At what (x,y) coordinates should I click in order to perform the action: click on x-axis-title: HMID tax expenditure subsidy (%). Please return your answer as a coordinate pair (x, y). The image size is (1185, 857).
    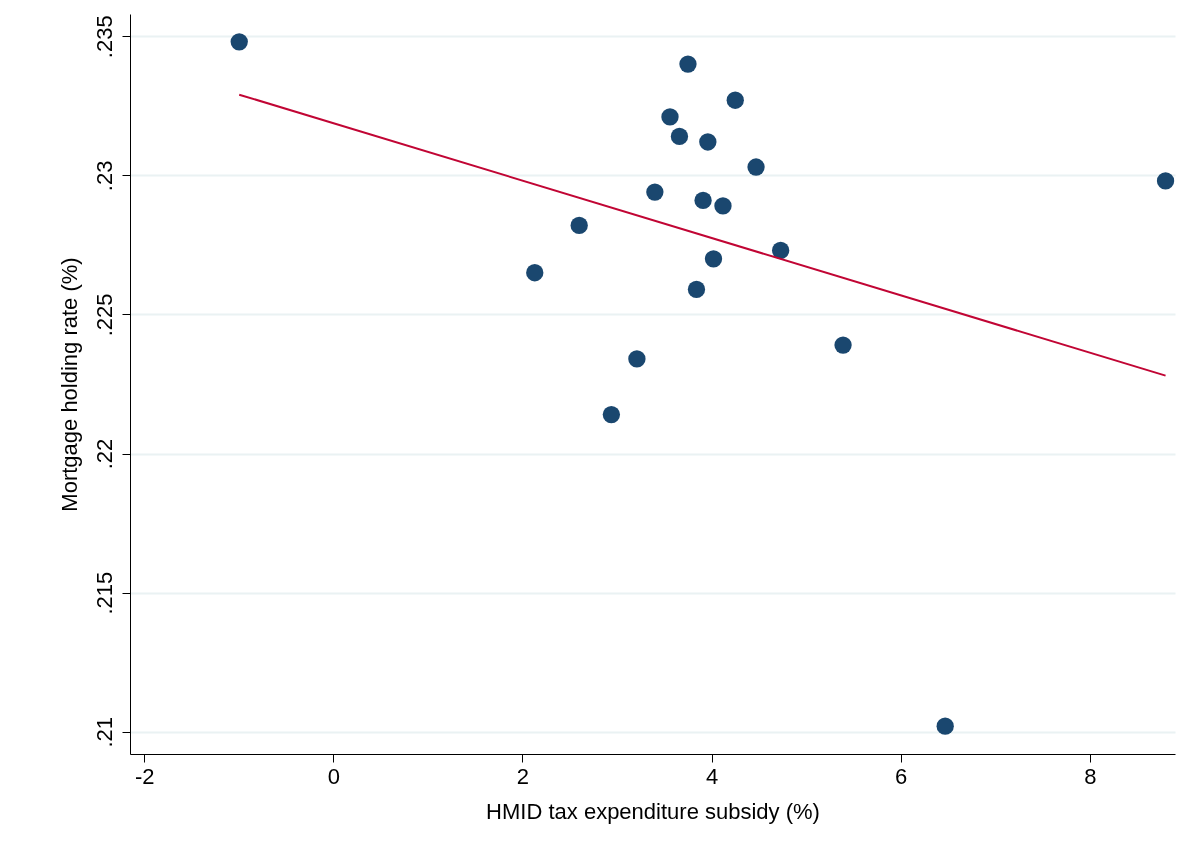
    Looking at the image, I should click on (653, 811).